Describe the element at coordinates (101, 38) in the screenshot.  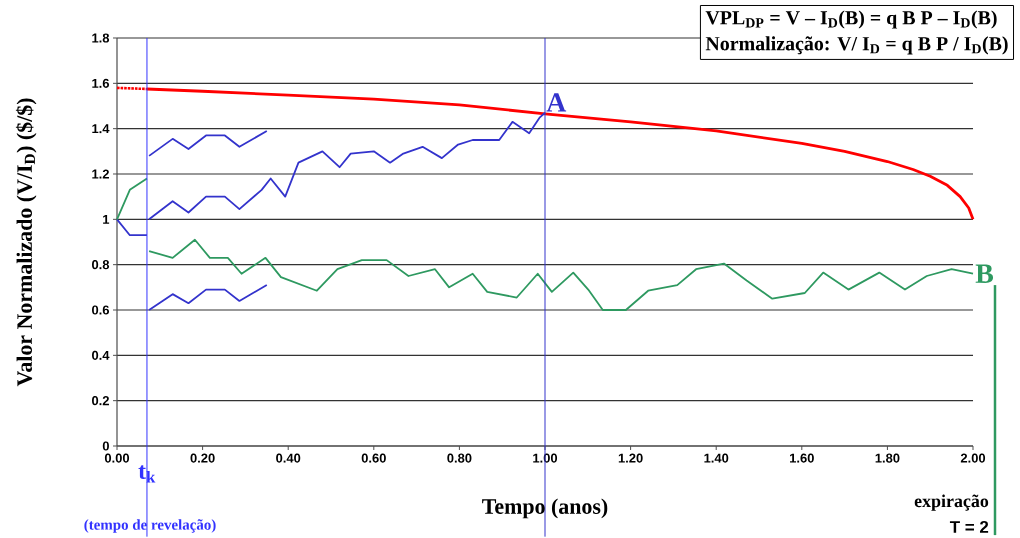
I see `y-tick-label: 1.8` at that location.